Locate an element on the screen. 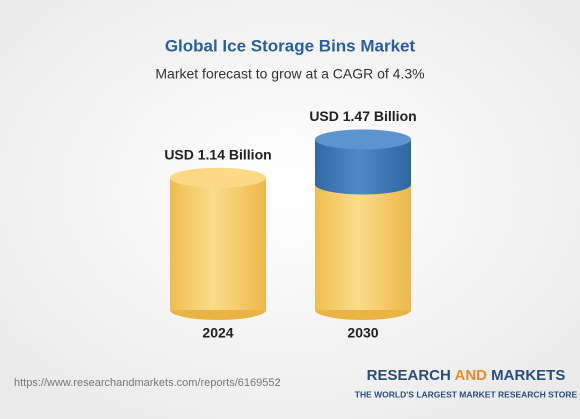 This screenshot has height=419, width=580. cylinder-band is located at coordinates (363, 167).